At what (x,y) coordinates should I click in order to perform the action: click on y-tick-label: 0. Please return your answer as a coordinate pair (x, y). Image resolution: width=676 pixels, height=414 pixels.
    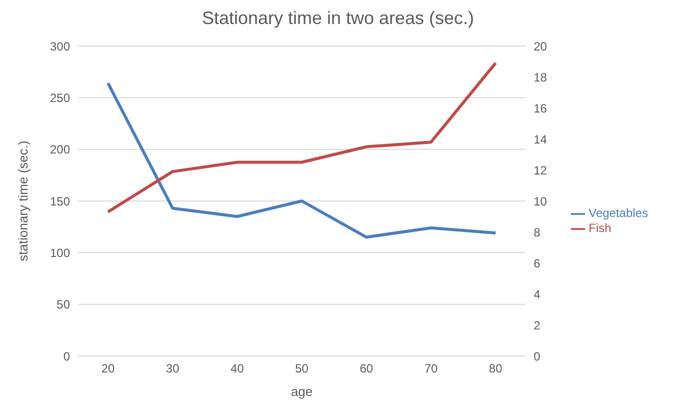
    Looking at the image, I should click on (66, 356).